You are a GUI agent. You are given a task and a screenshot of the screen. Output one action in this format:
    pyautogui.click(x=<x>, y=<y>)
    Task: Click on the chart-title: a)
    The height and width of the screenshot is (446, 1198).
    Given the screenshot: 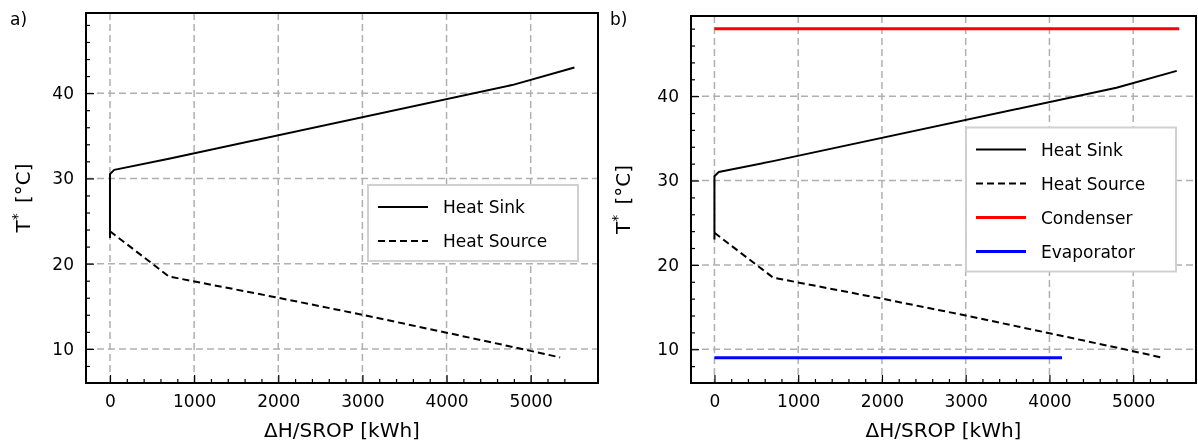 What is the action you would take?
    pyautogui.click(x=19, y=19)
    